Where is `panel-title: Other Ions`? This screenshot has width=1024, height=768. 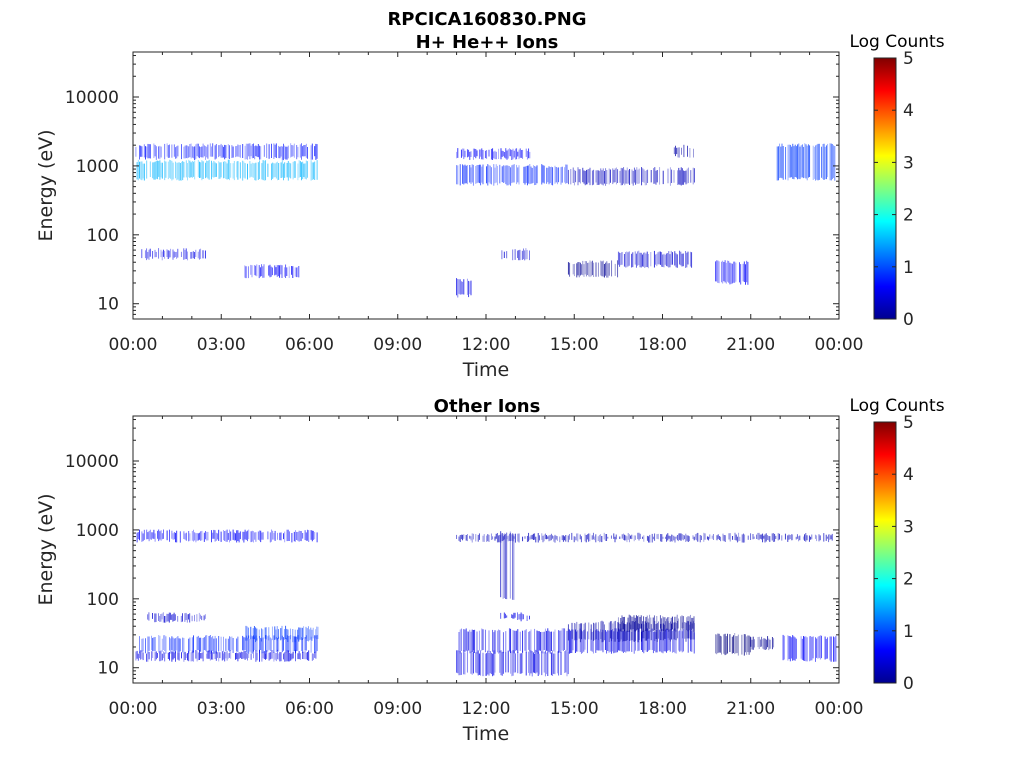
panel-title: Other Ions is located at coordinates (487, 406).